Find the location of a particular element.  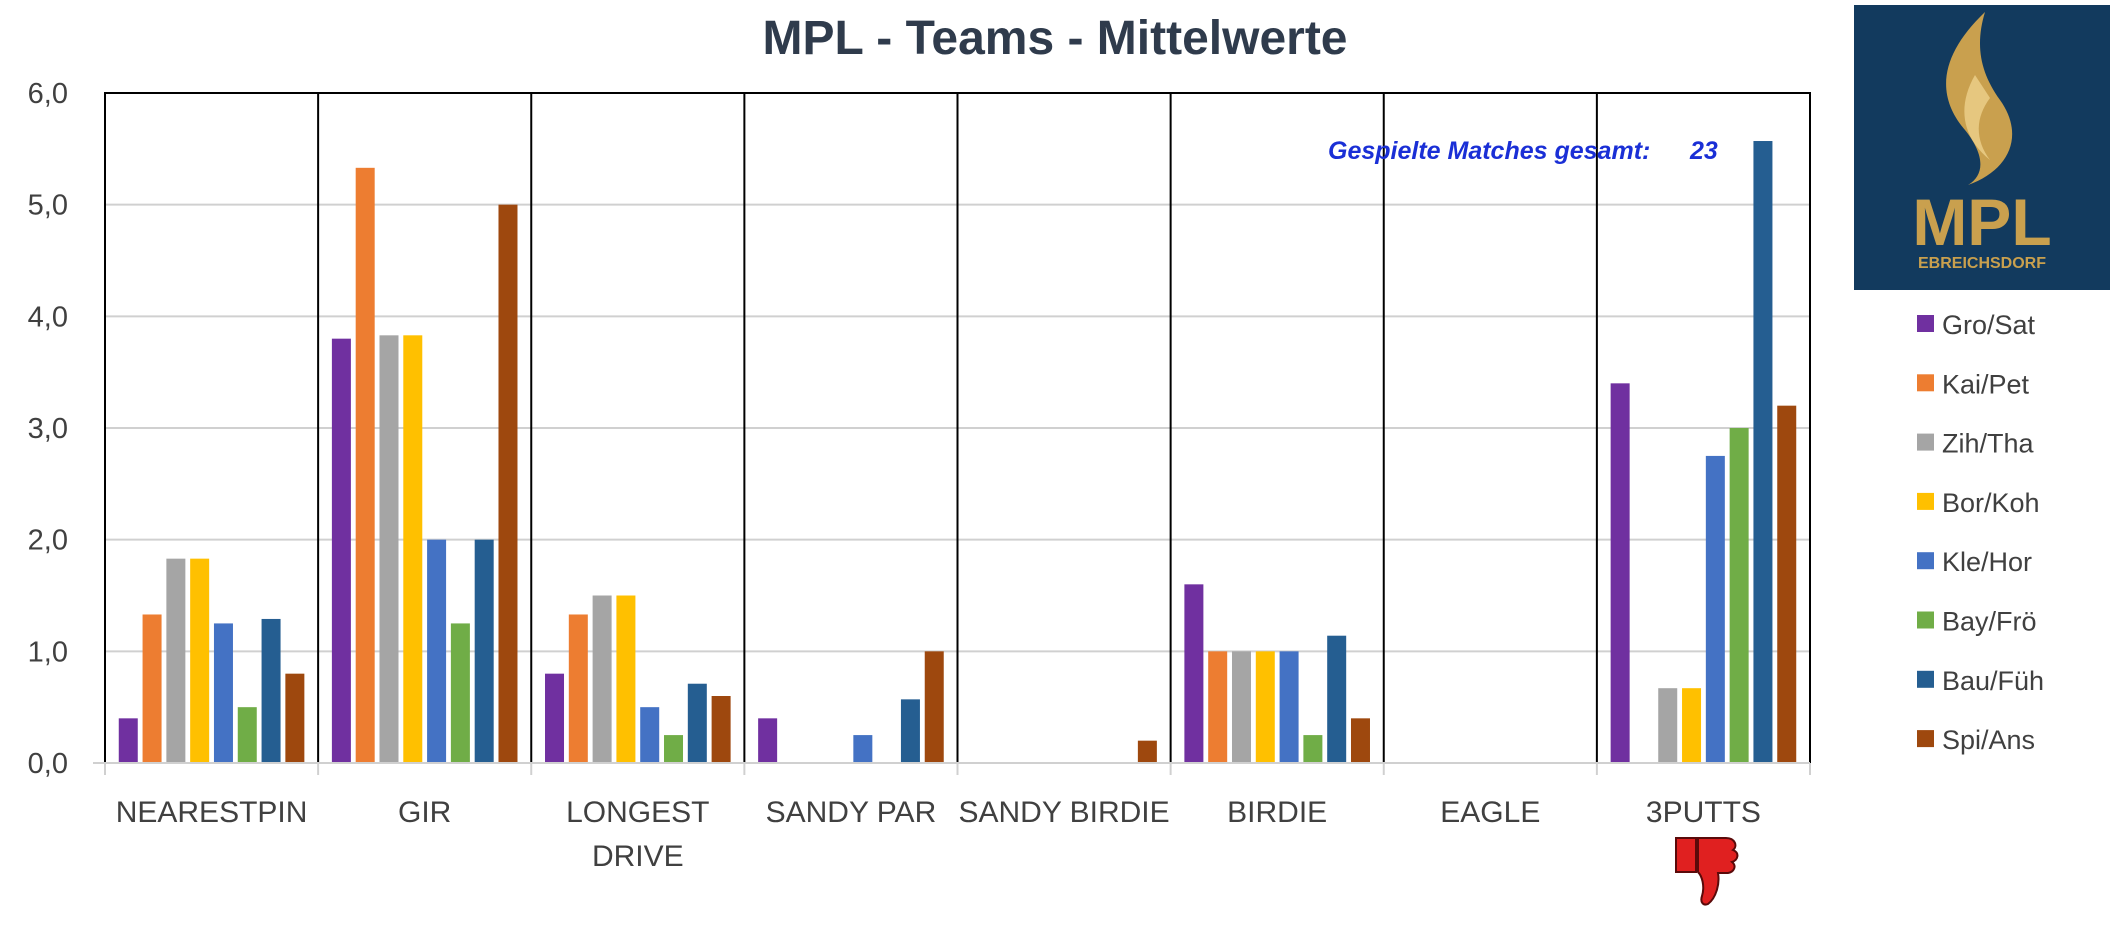

x-tick-label: GIR is located at coordinates (424, 812).